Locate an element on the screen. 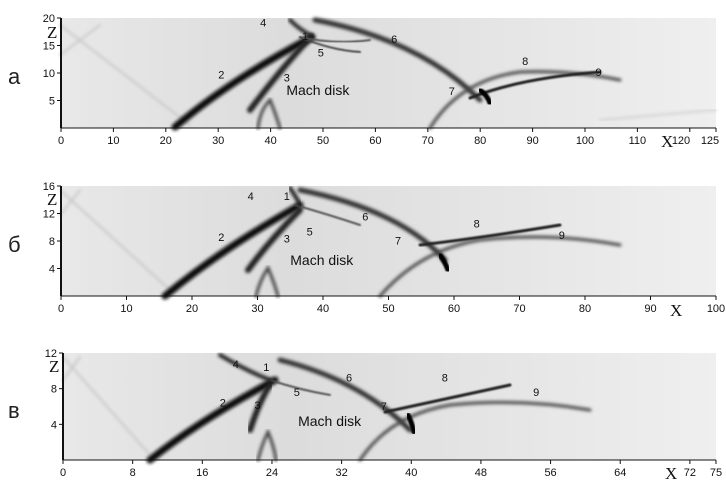 This screenshot has width=726, height=484. x-tick-label: 120 is located at coordinates (681, 141).